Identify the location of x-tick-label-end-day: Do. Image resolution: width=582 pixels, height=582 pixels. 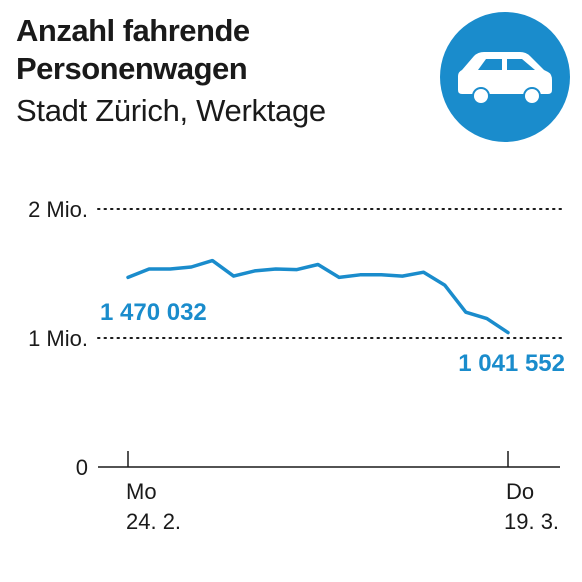
(520, 491).